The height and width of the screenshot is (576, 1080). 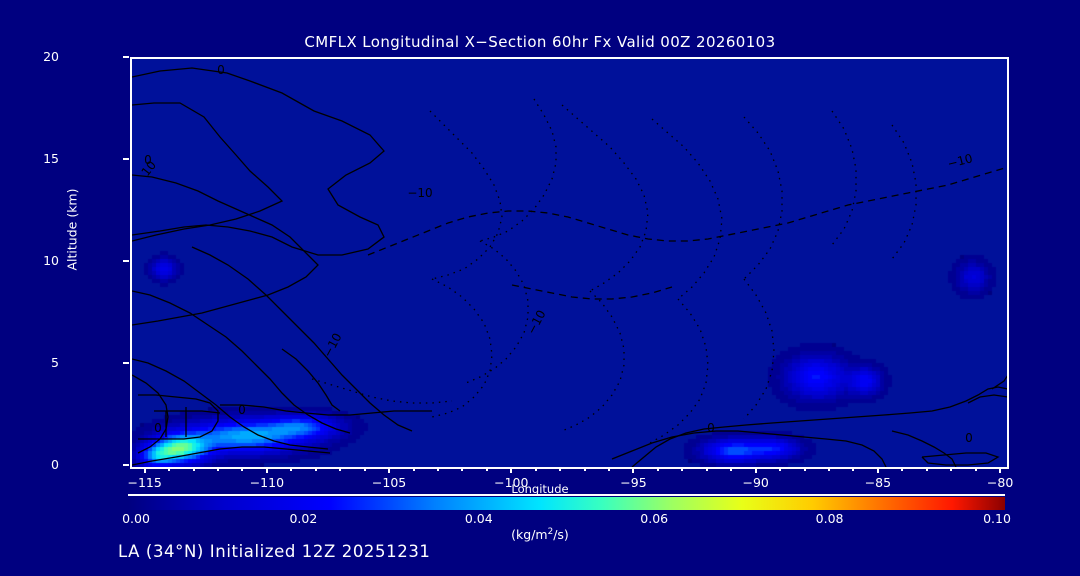 I want to click on y-tick-label: 15, so click(x=51, y=158).